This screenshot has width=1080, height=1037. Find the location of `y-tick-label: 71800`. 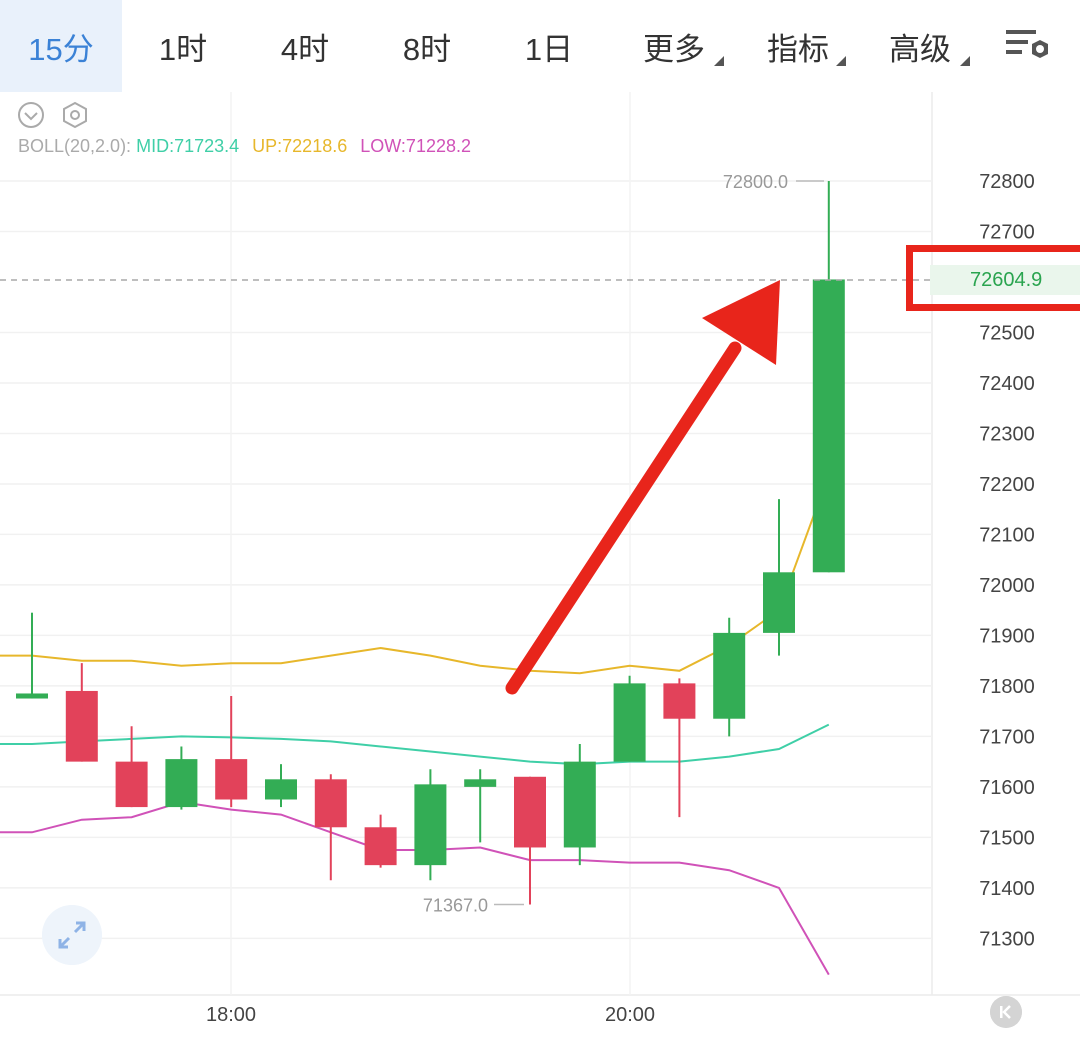

y-tick-label: 71800 is located at coordinates (1007, 687).